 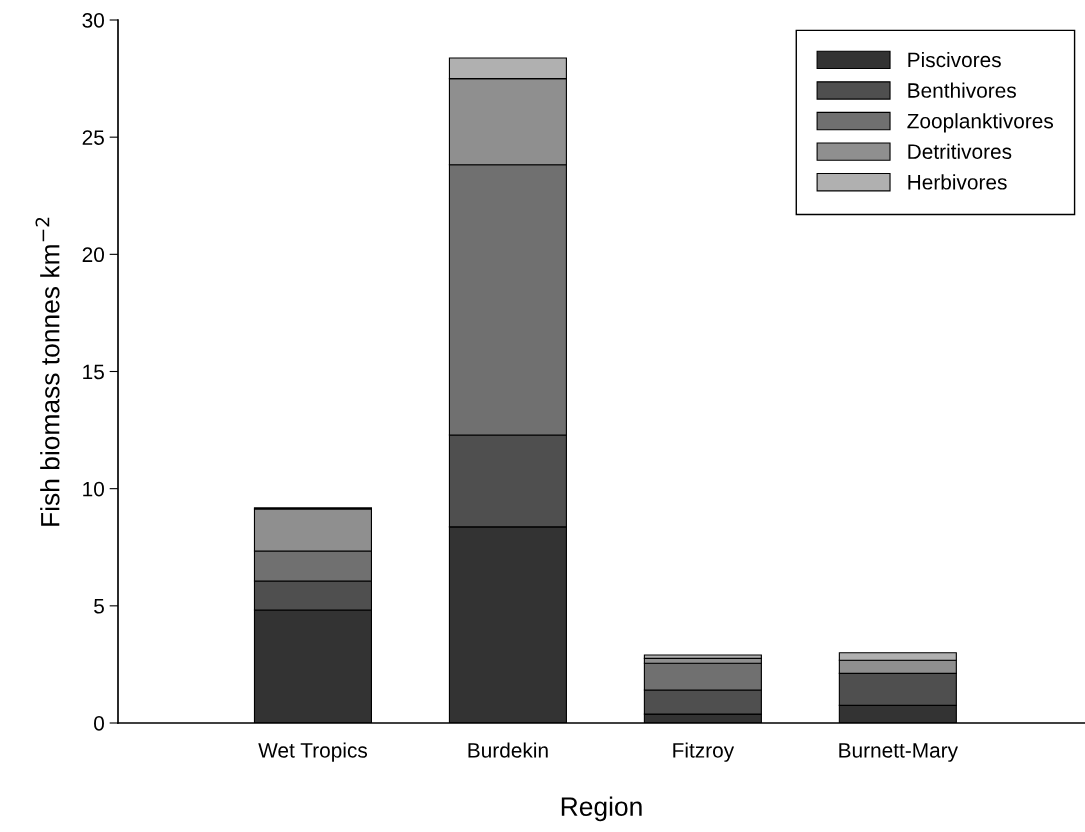 I want to click on y-tick-label: 20, so click(x=93, y=255).